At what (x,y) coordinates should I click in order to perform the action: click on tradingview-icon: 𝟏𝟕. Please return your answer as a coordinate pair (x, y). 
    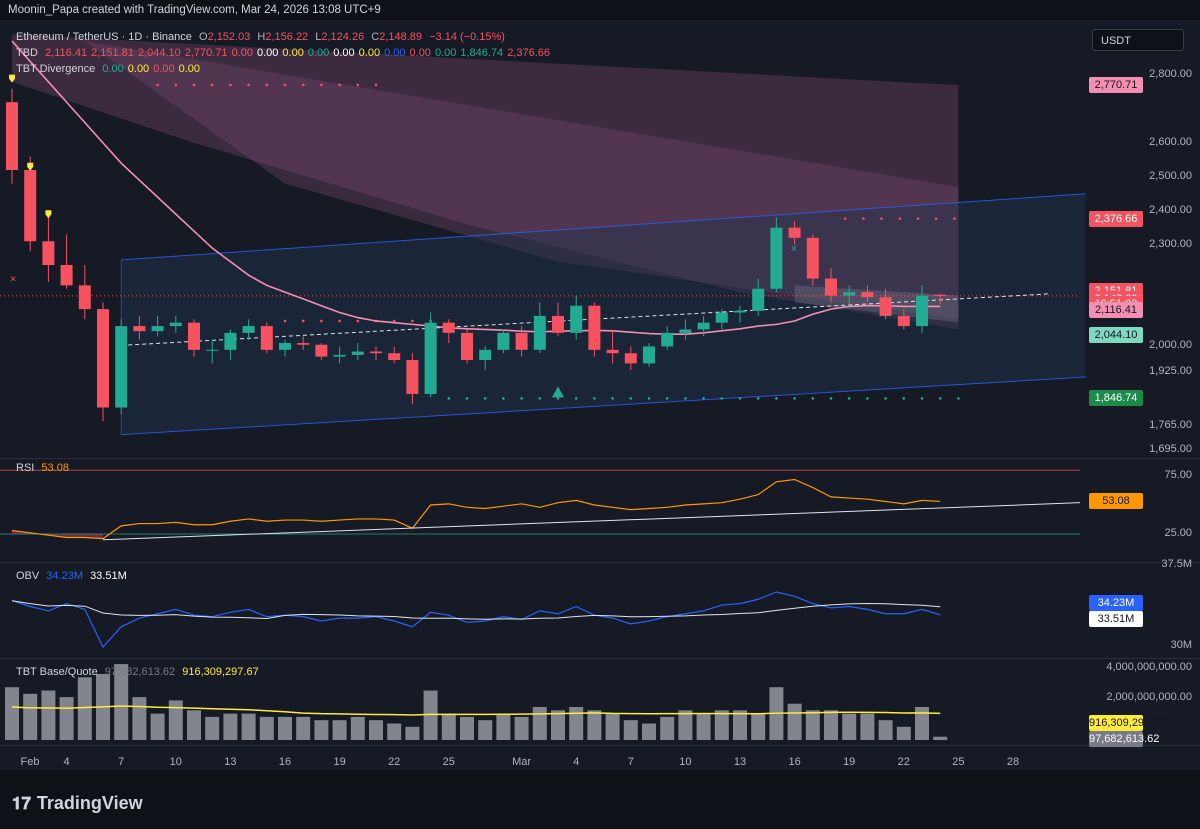
    Looking at the image, I should click on (21, 803).